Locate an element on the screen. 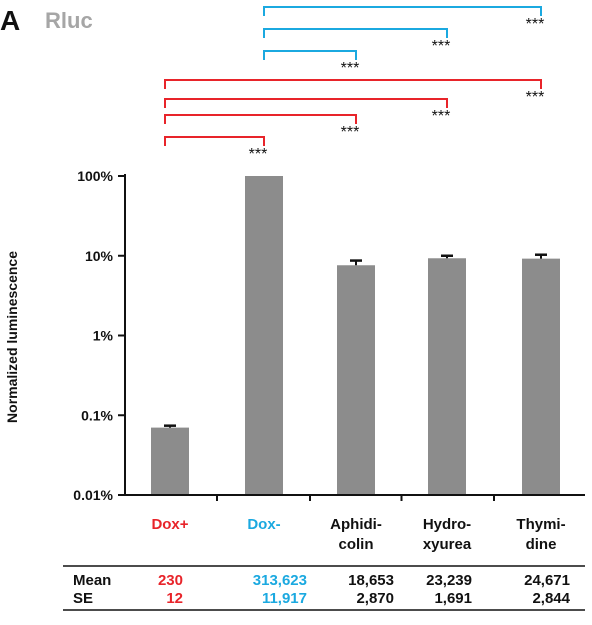 The image size is (592, 625). y-tick-label: 1% is located at coordinates (103, 336).